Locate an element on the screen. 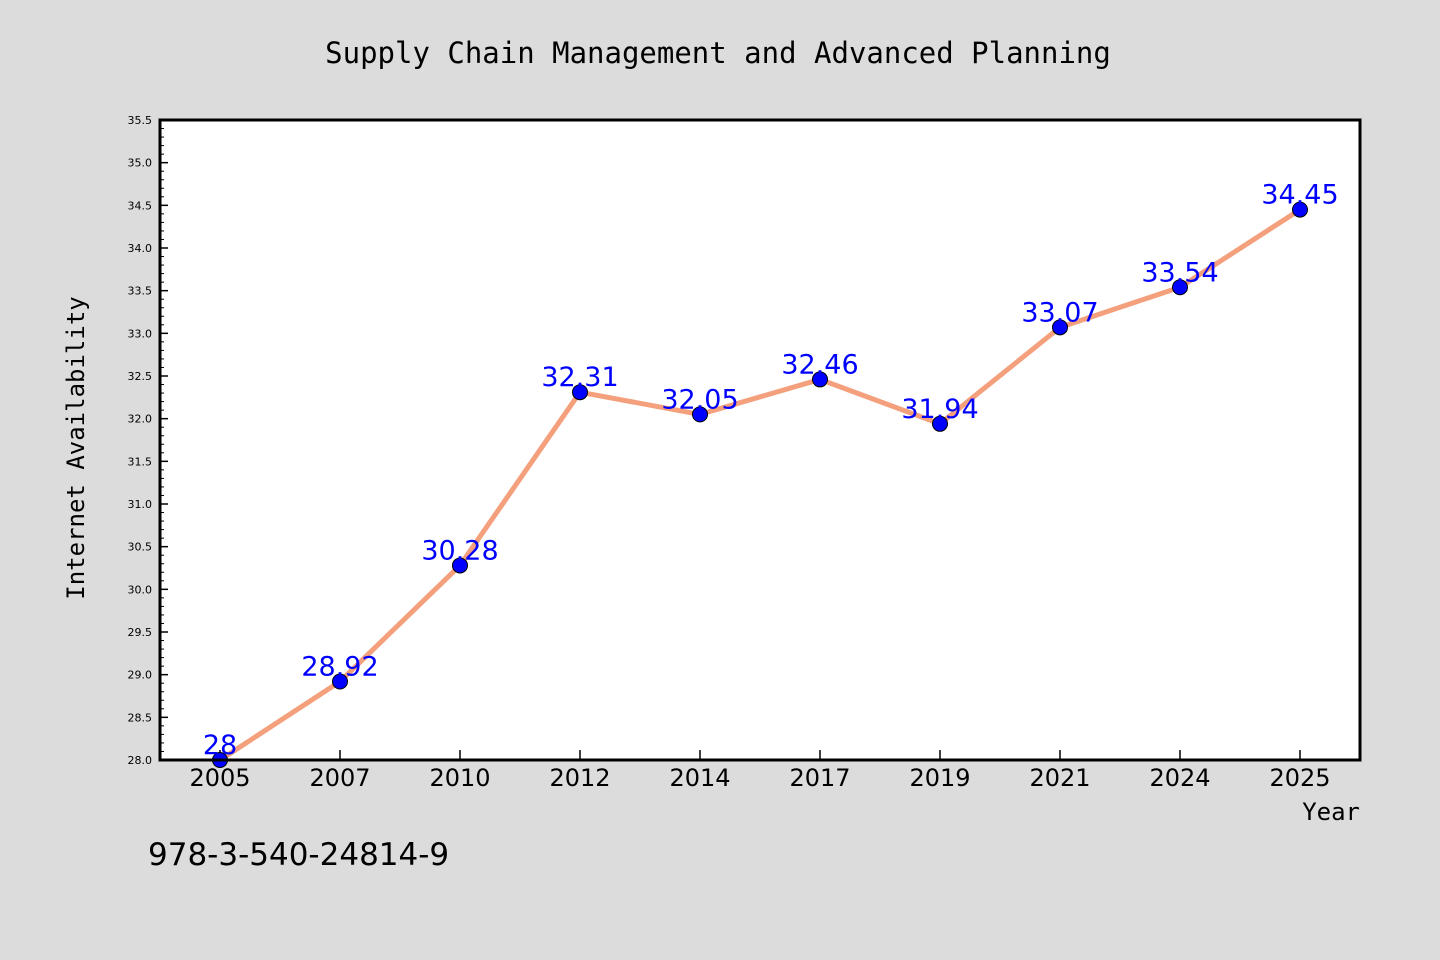 The image size is (1440, 960). y-tick-label: 28.0 is located at coordinates (140, 760).